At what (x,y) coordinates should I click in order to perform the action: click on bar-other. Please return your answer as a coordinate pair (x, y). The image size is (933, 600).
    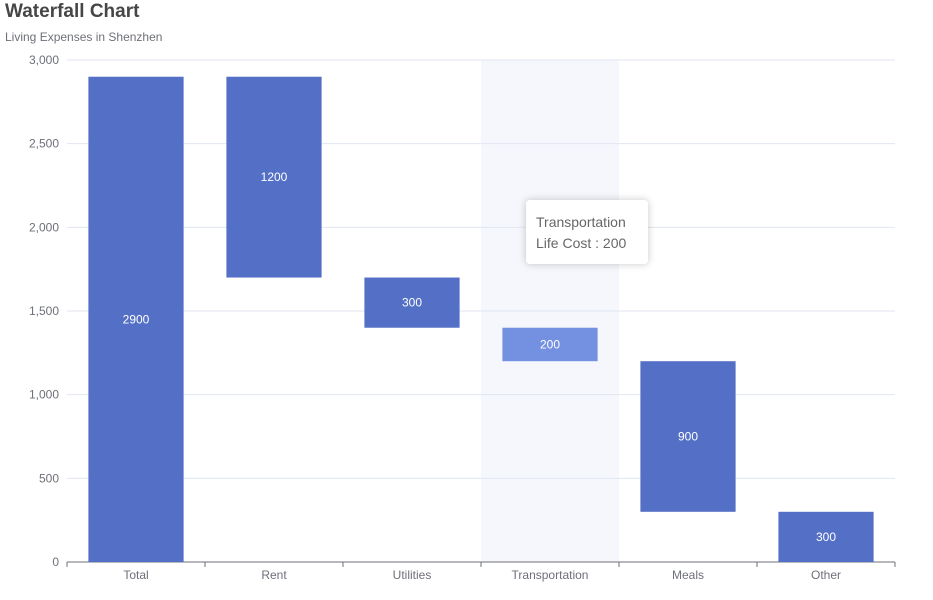
    Looking at the image, I should click on (826, 536).